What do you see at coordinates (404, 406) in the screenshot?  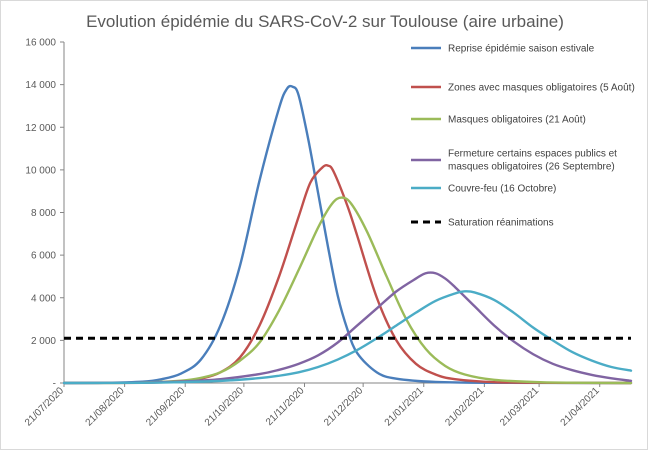 I see `x-tick-label: 21/01/2021` at bounding box center [404, 406].